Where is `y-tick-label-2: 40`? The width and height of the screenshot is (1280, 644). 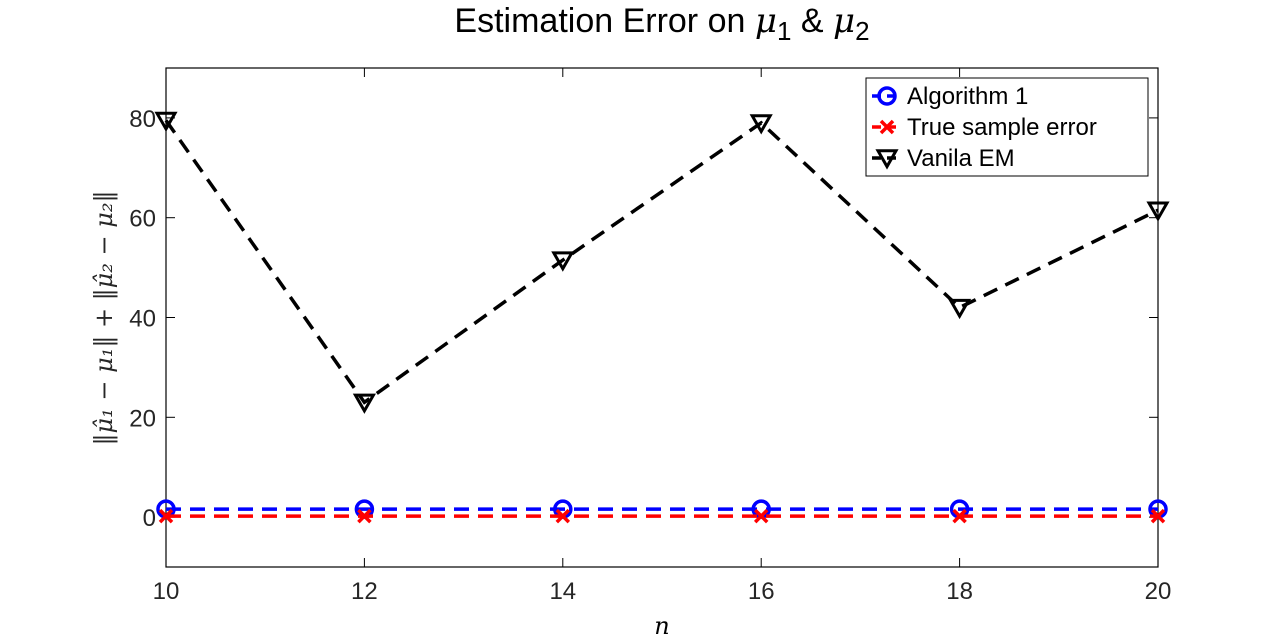
y-tick-label-2: 40 is located at coordinates (142, 319).